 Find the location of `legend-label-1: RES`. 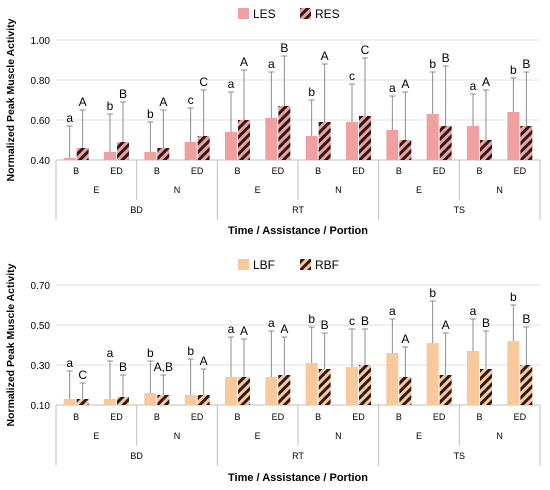

legend-label-1: RES is located at coordinates (327, 14).